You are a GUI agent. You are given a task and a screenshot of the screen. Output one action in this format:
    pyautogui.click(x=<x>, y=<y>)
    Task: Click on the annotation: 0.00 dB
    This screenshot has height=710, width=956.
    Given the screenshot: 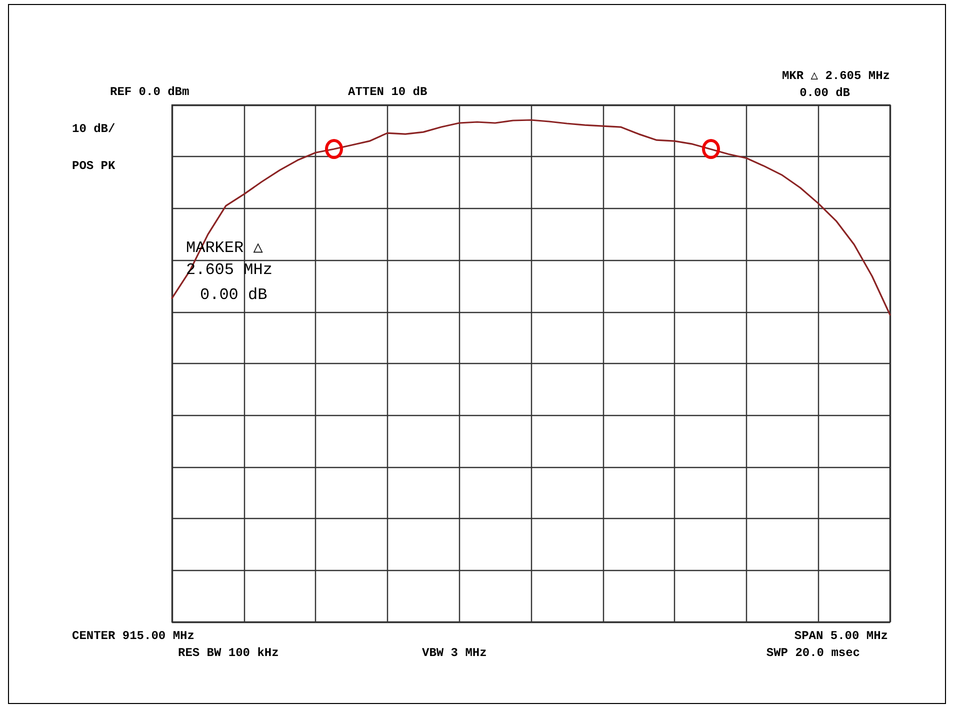 What is the action you would take?
    pyautogui.click(x=234, y=295)
    